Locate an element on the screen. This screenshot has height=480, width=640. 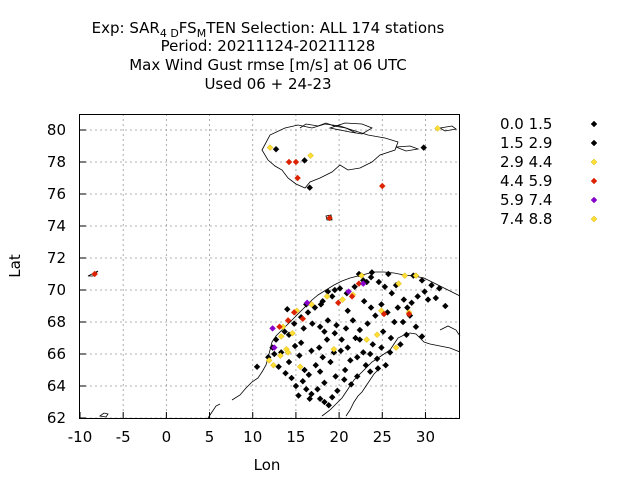
legend-label: 4.4 5.9 is located at coordinates (526, 181).